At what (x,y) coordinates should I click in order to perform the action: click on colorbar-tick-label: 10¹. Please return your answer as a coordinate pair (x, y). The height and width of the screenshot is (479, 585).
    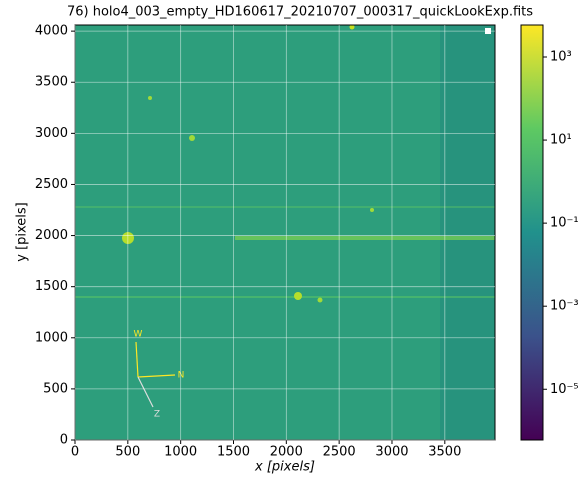
    Looking at the image, I should click on (561, 140).